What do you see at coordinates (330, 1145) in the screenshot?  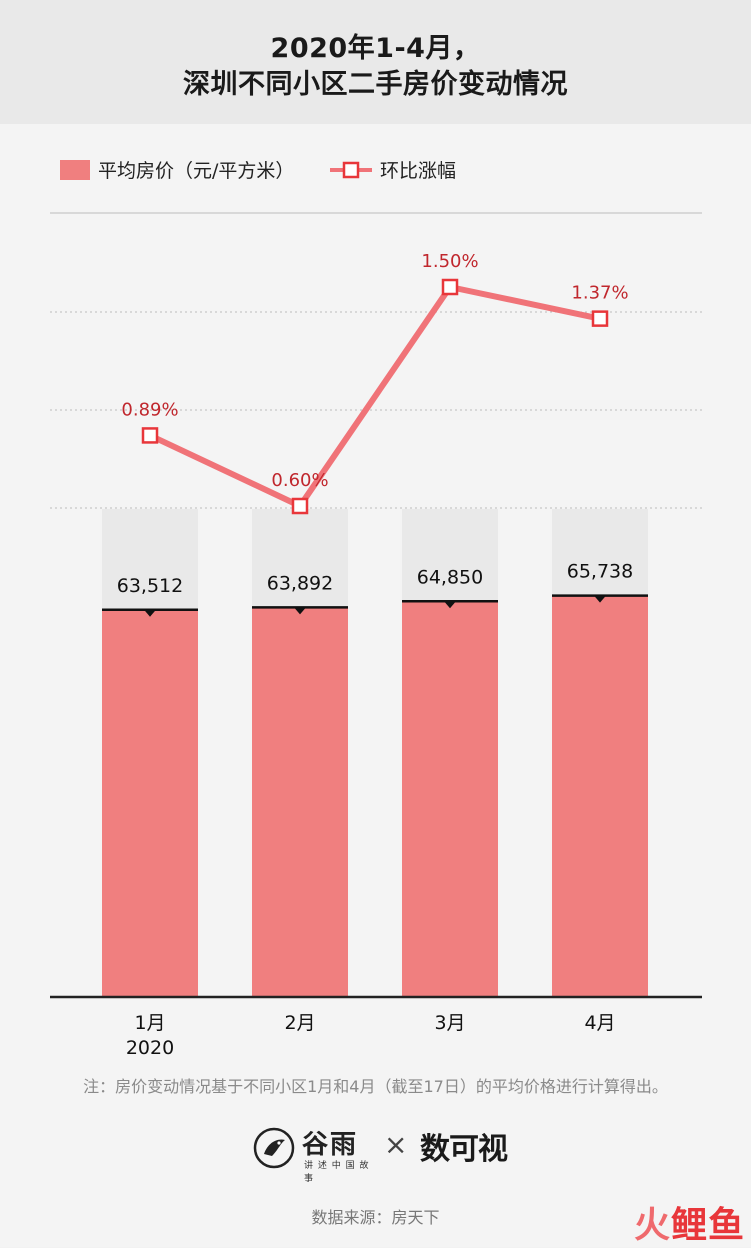 I see `guyu-logo-name: 谷雨` at bounding box center [330, 1145].